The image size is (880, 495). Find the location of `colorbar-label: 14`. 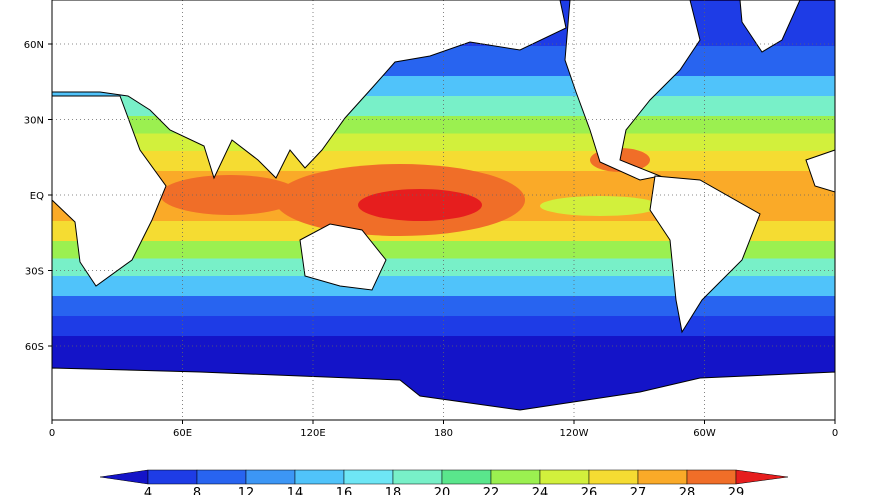

colorbar-label: 14 is located at coordinates (295, 490).